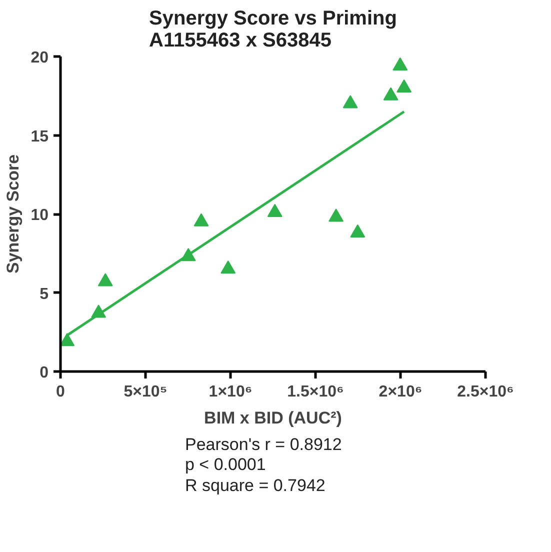 Image resolution: width=551 pixels, height=552 pixels. Describe the element at coordinates (263, 444) in the screenshot. I see `text: Pearson's r = 0.8912` at that location.